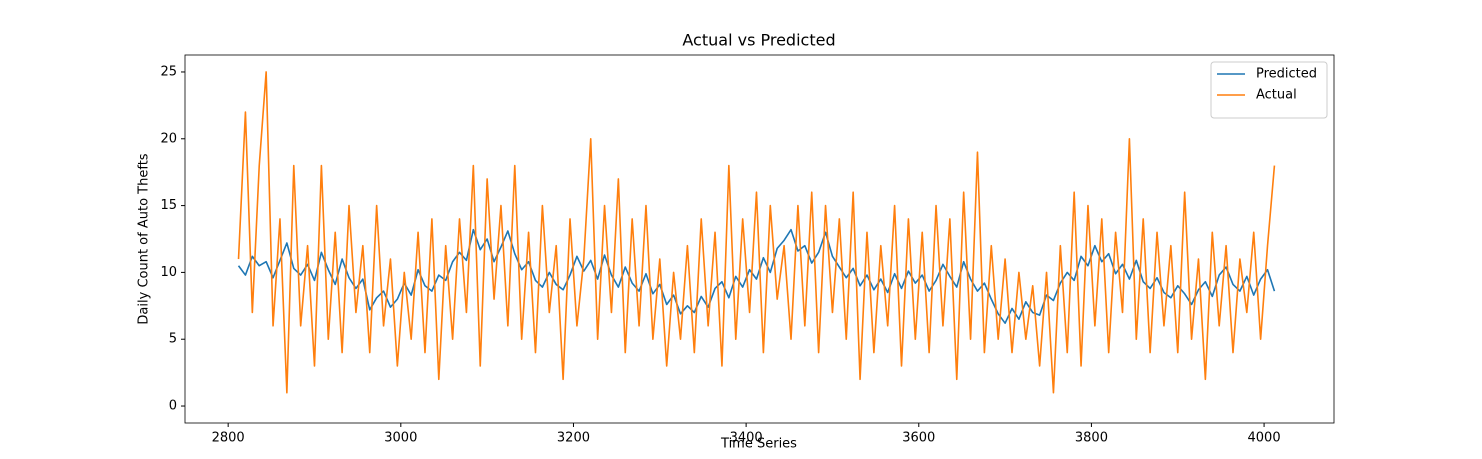  Describe the element at coordinates (756, 276) in the screenshot. I see `series-line` at that location.